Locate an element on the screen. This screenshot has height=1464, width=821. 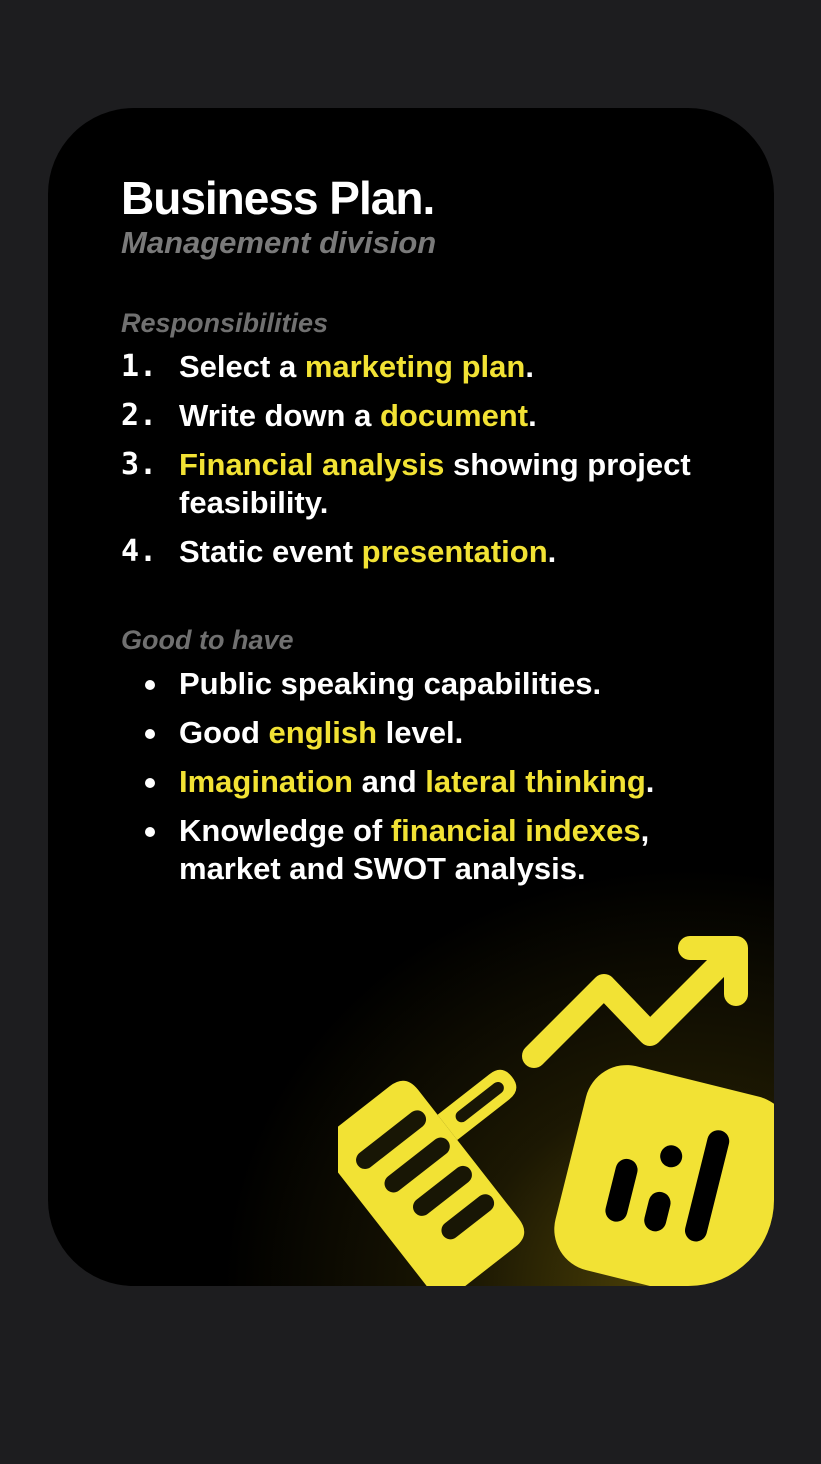
list-item: 2. Write down a document. is located at coordinates (421, 416).